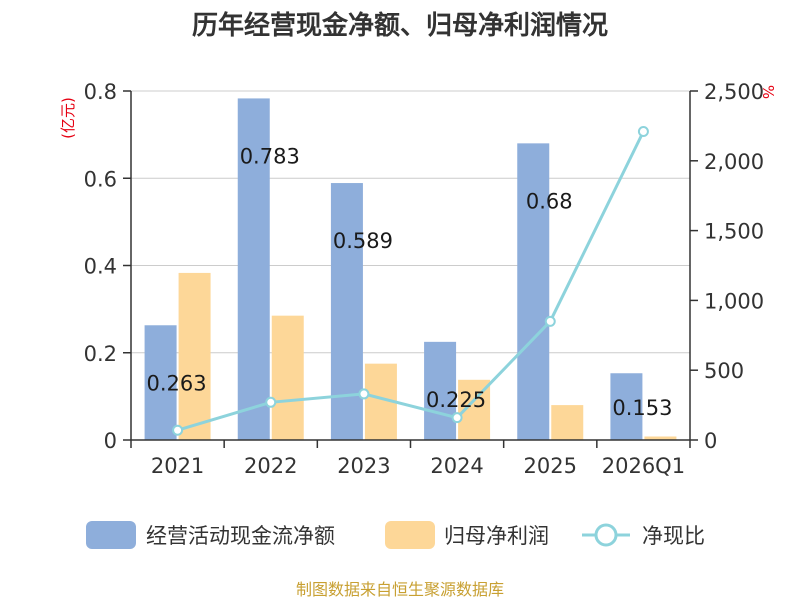 Image resolution: width=800 pixels, height=600 pixels. Describe the element at coordinates (768, 92) in the screenshot. I see `right-axis-unit: %` at that location.